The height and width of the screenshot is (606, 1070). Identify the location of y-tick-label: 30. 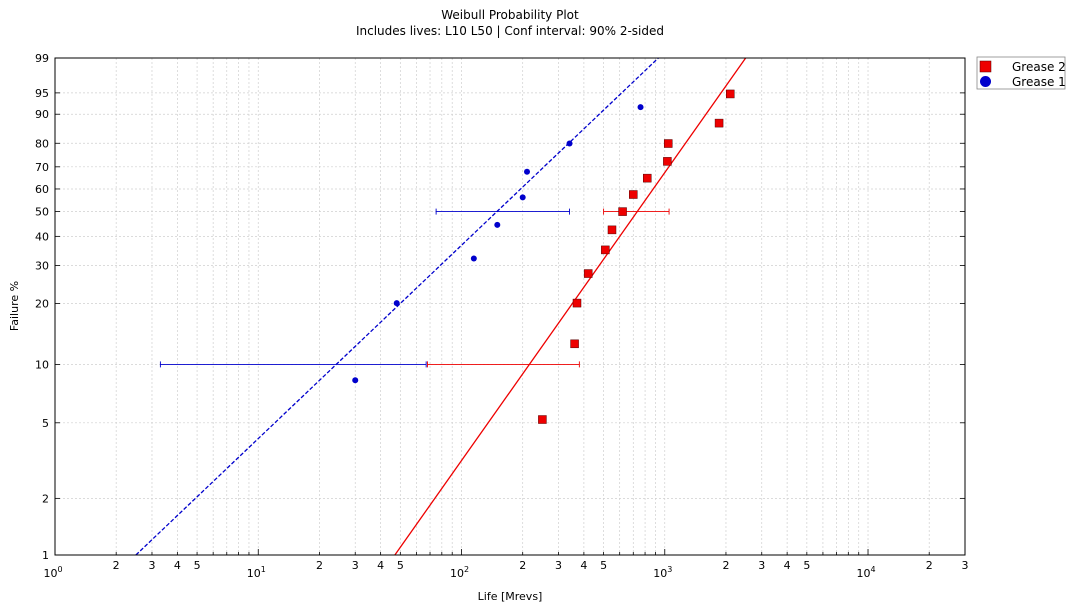
(42, 265).